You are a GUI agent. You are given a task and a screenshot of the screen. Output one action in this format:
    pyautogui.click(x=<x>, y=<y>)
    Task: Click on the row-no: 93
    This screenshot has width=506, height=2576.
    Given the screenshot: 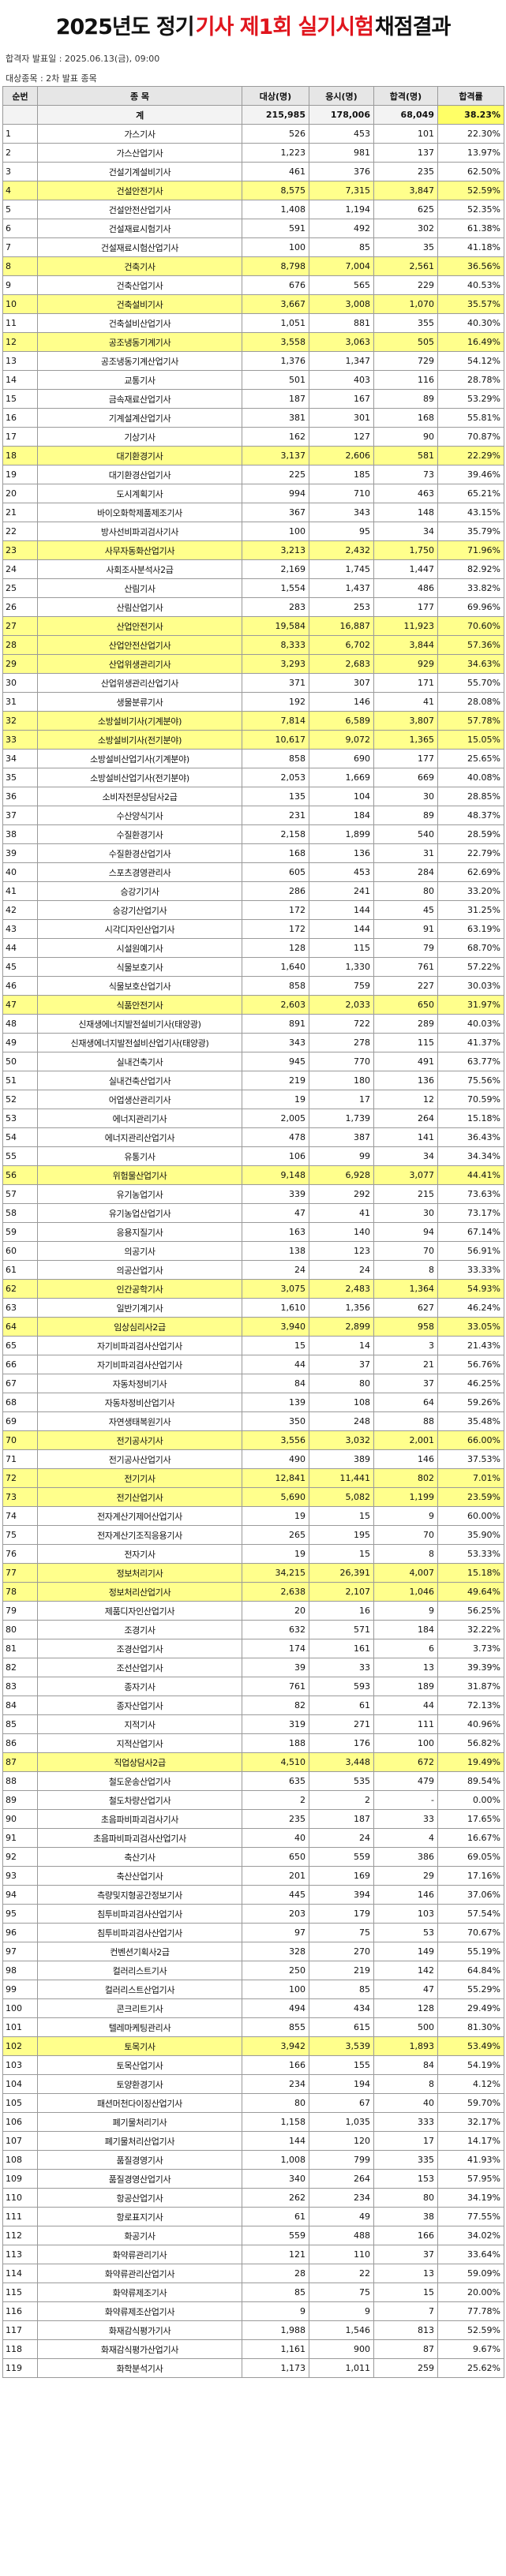 What is the action you would take?
    pyautogui.click(x=20, y=1876)
    